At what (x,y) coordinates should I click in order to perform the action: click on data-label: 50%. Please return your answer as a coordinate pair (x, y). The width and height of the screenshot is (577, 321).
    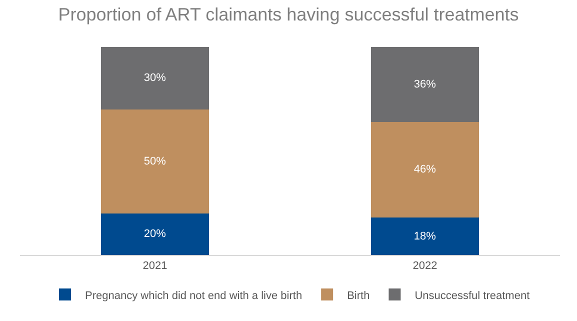
    Looking at the image, I should click on (155, 161).